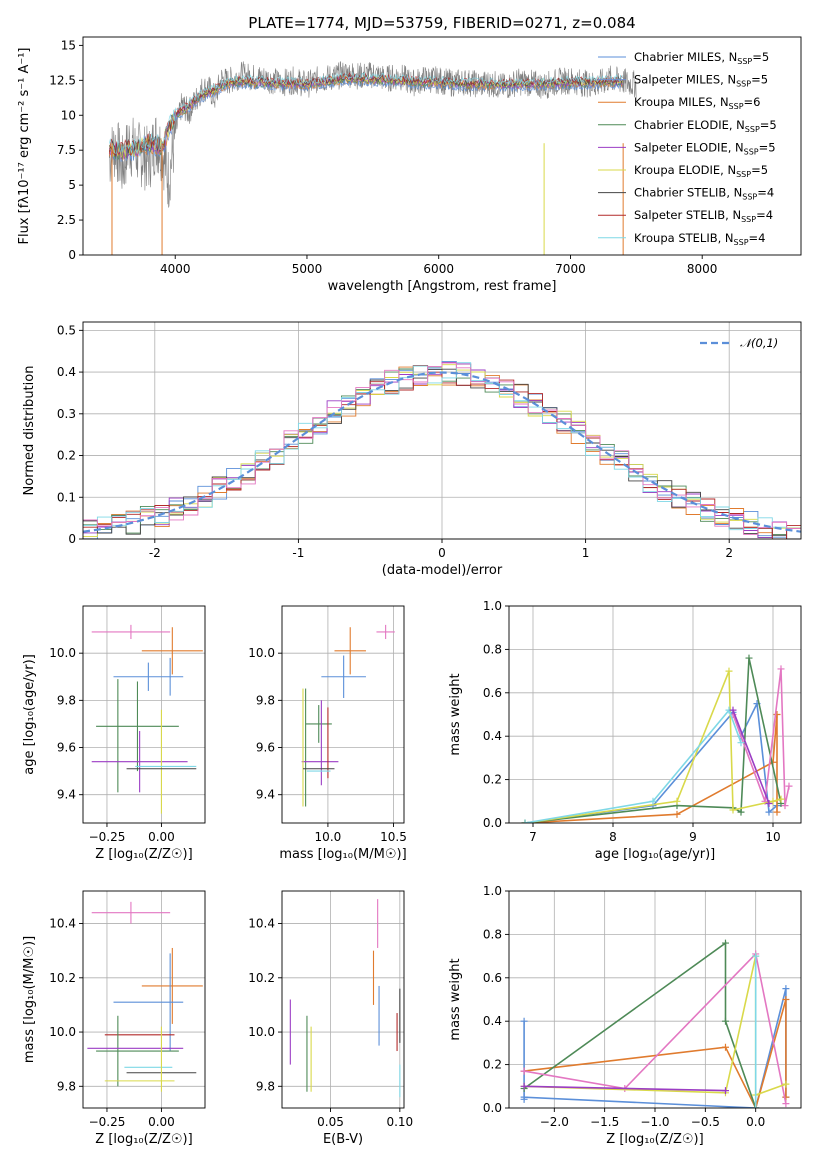 The height and width of the screenshot is (1170, 819). Describe the element at coordinates (455, 714) in the screenshot. I see `y-axis-label: mass weight` at that location.